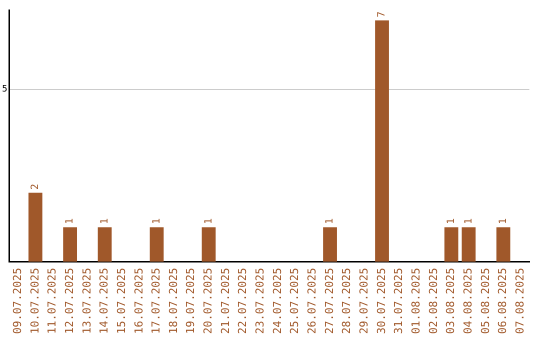 The image size is (540, 340). I want to click on x-tick-label: 06.08.2025, so click(503, 301).